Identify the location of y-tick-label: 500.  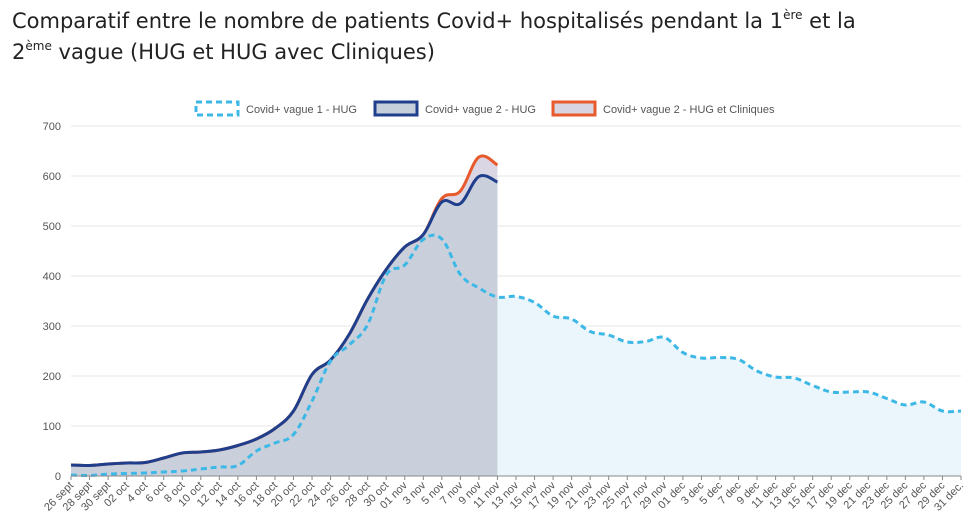
(52, 227).